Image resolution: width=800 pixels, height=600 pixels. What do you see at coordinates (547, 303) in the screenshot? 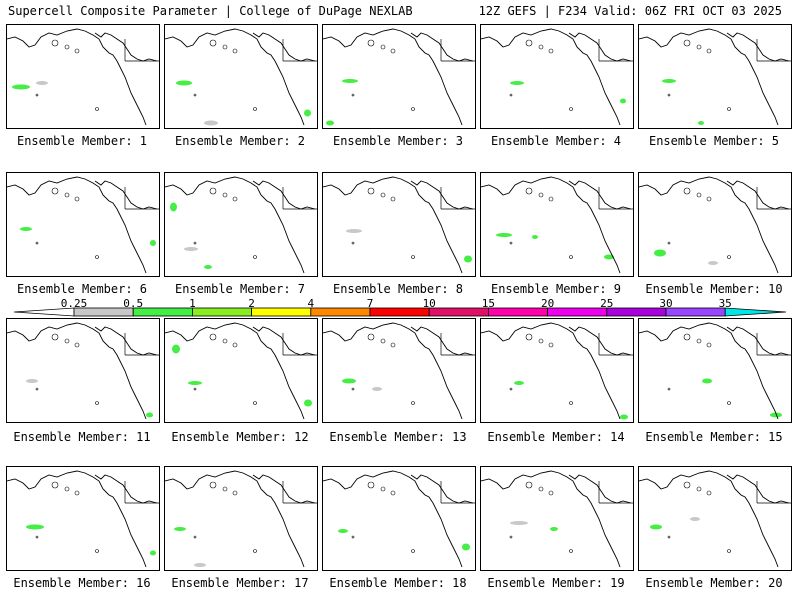
I see `colorbar-tick-label: 20` at bounding box center [547, 303].